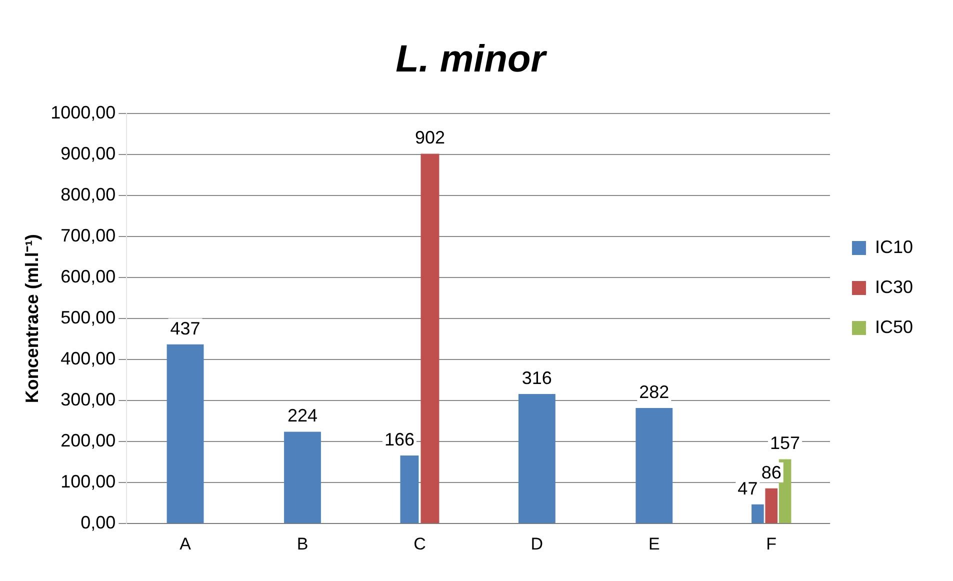 The width and height of the screenshot is (953, 581). Describe the element at coordinates (894, 246) in the screenshot. I see `legend-label: IC10` at that location.